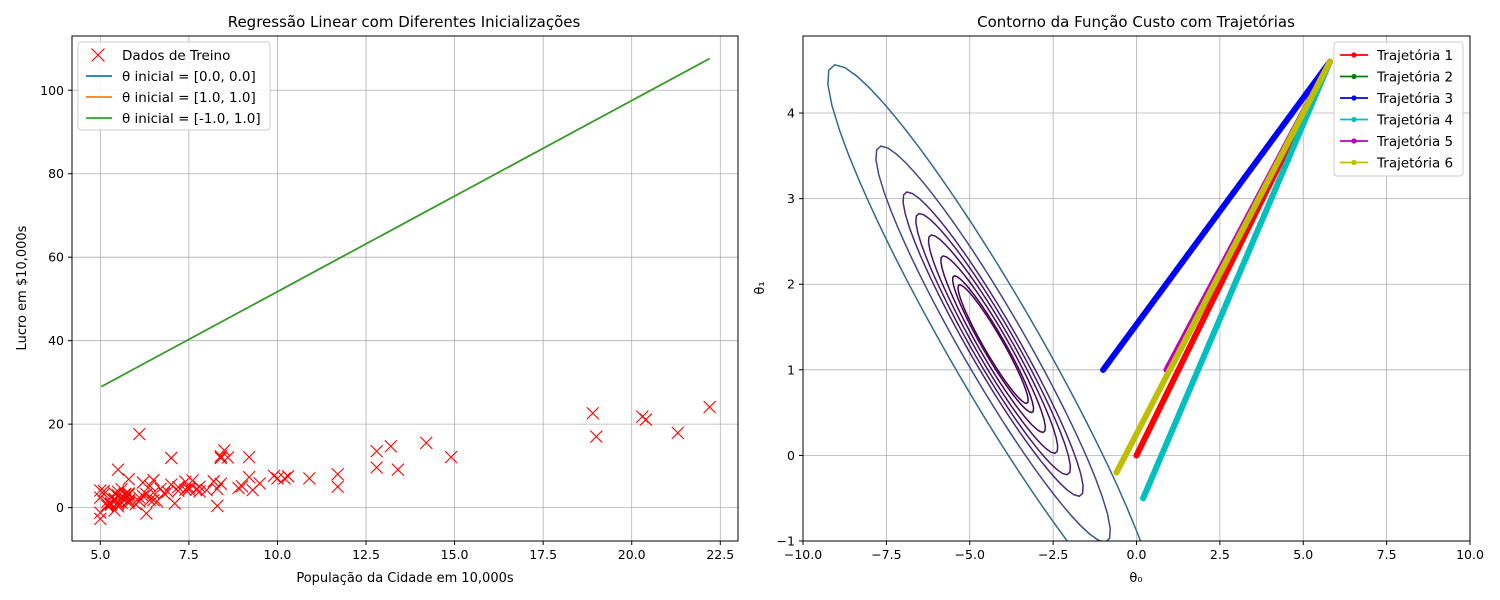 Image resolution: width=1500 pixels, height=600 pixels. What do you see at coordinates (56, 257) in the screenshot?
I see `left-y-tick-label: 60` at bounding box center [56, 257].